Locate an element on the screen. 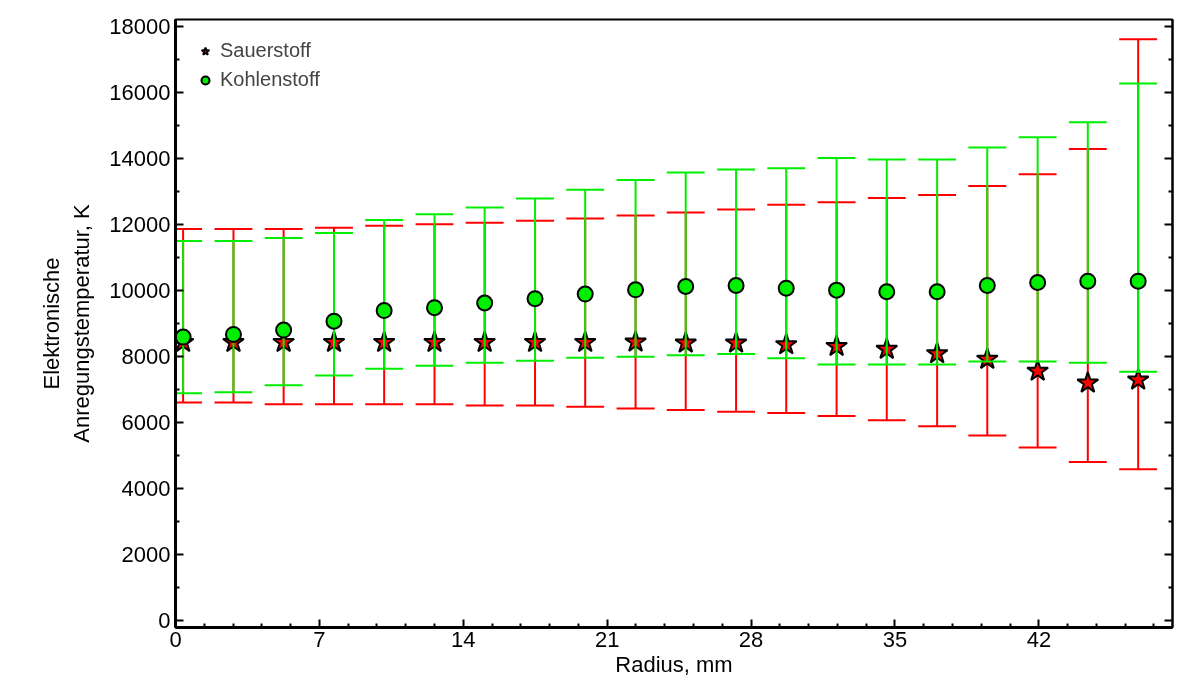 This screenshot has width=1177, height=699. y-tick-label: 0 is located at coordinates (164, 621).